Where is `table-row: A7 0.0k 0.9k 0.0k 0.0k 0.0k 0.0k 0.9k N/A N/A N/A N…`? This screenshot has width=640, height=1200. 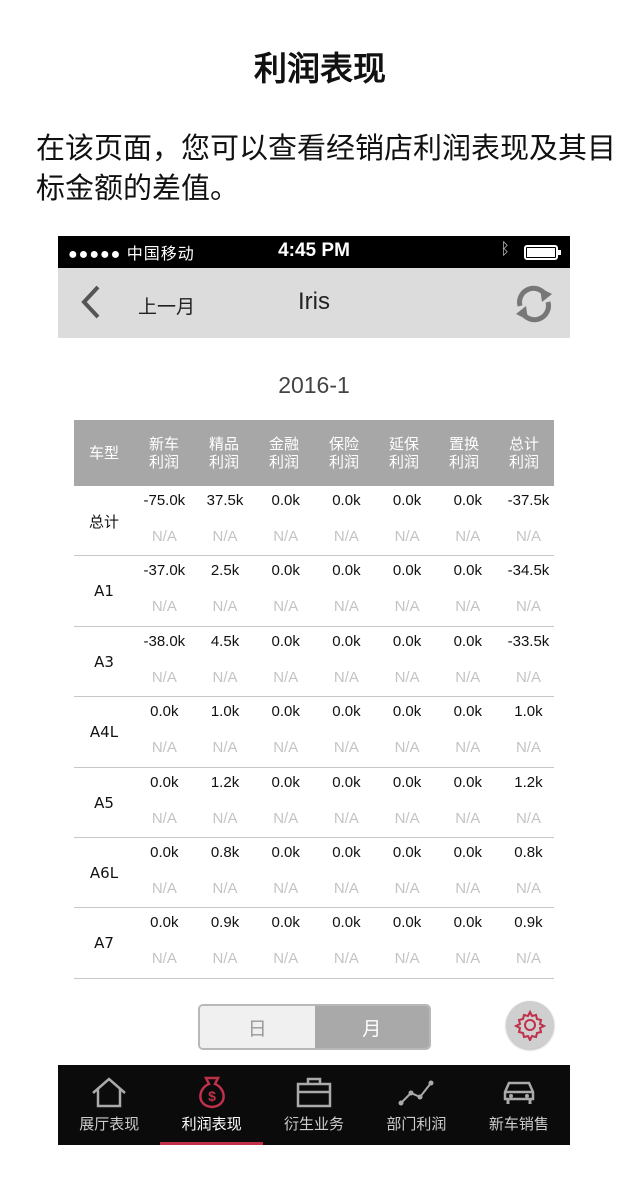 table-row: A7 0.0k 0.9k 0.0k 0.0k 0.0k 0.0k 0.9k N/A N/A N/A N… is located at coordinates (314, 943).